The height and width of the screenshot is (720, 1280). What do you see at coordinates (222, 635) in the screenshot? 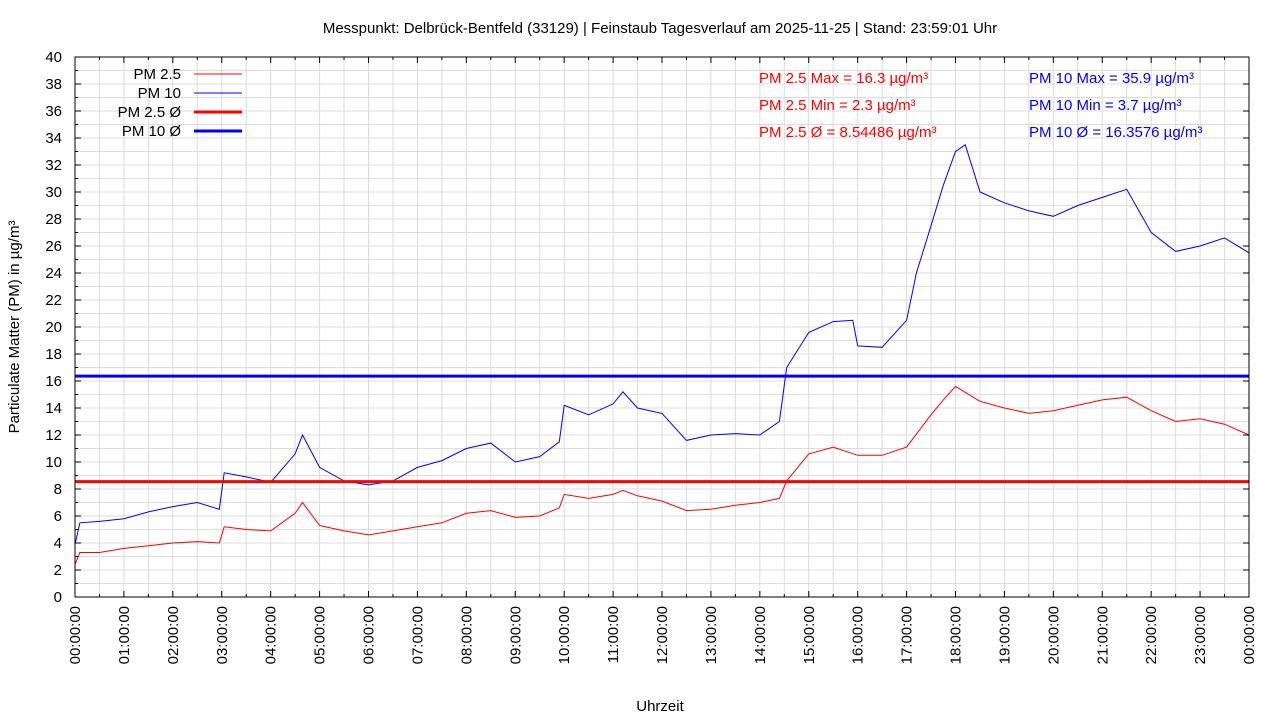
I see `x-tick-label: 03:00:00` at bounding box center [222, 635].